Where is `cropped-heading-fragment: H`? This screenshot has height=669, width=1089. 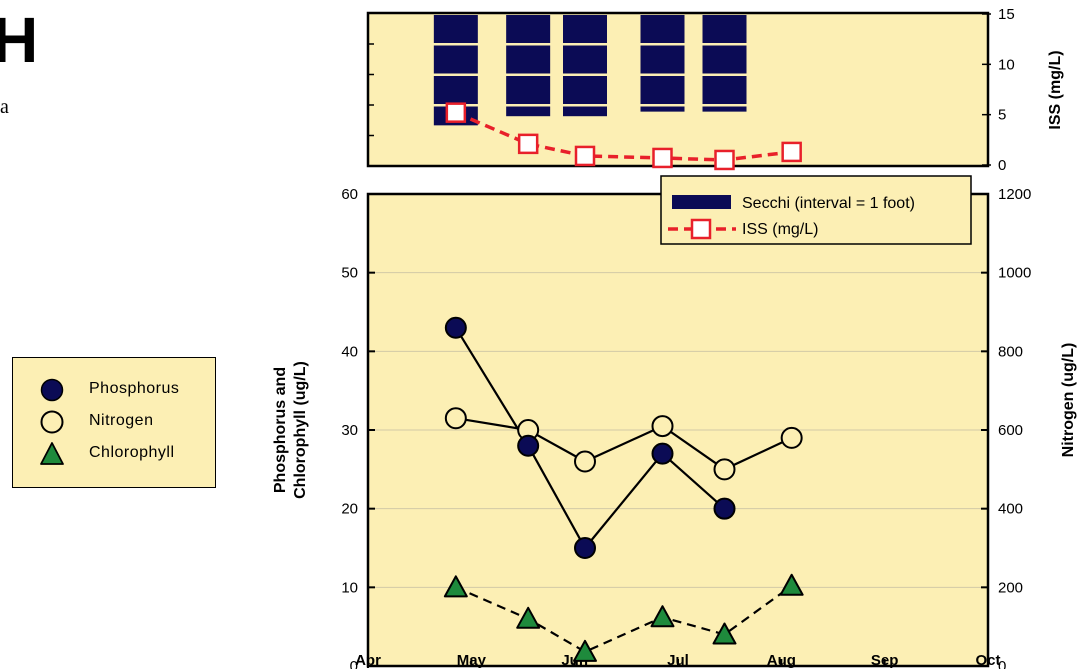 cropped-heading-fragment: H is located at coordinates (19, 40).